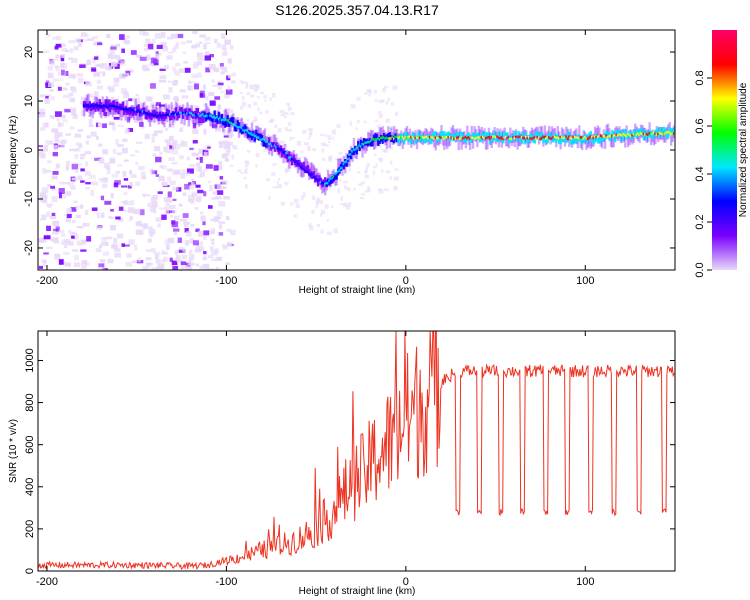  What do you see at coordinates (743, 149) in the screenshot?
I see `colorbar-label: Normalized spectral amplitude` at bounding box center [743, 149].